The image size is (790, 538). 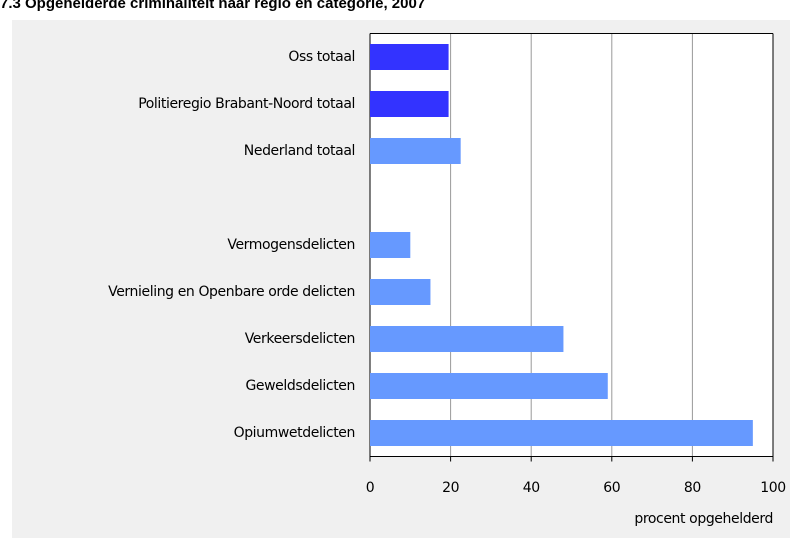 I want to click on x-tick-label: 20, so click(x=450, y=488).